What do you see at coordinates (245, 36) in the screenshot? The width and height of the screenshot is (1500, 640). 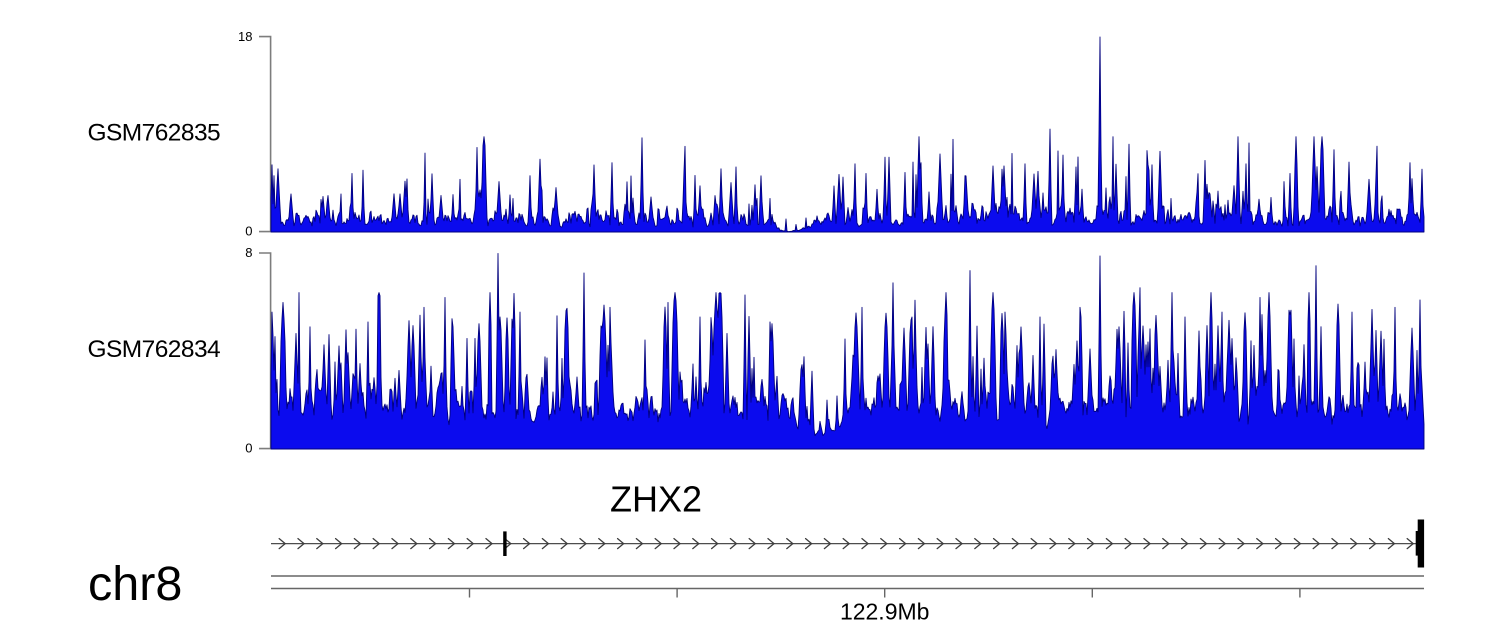 I see `svg-text: 18` at bounding box center [245, 36].